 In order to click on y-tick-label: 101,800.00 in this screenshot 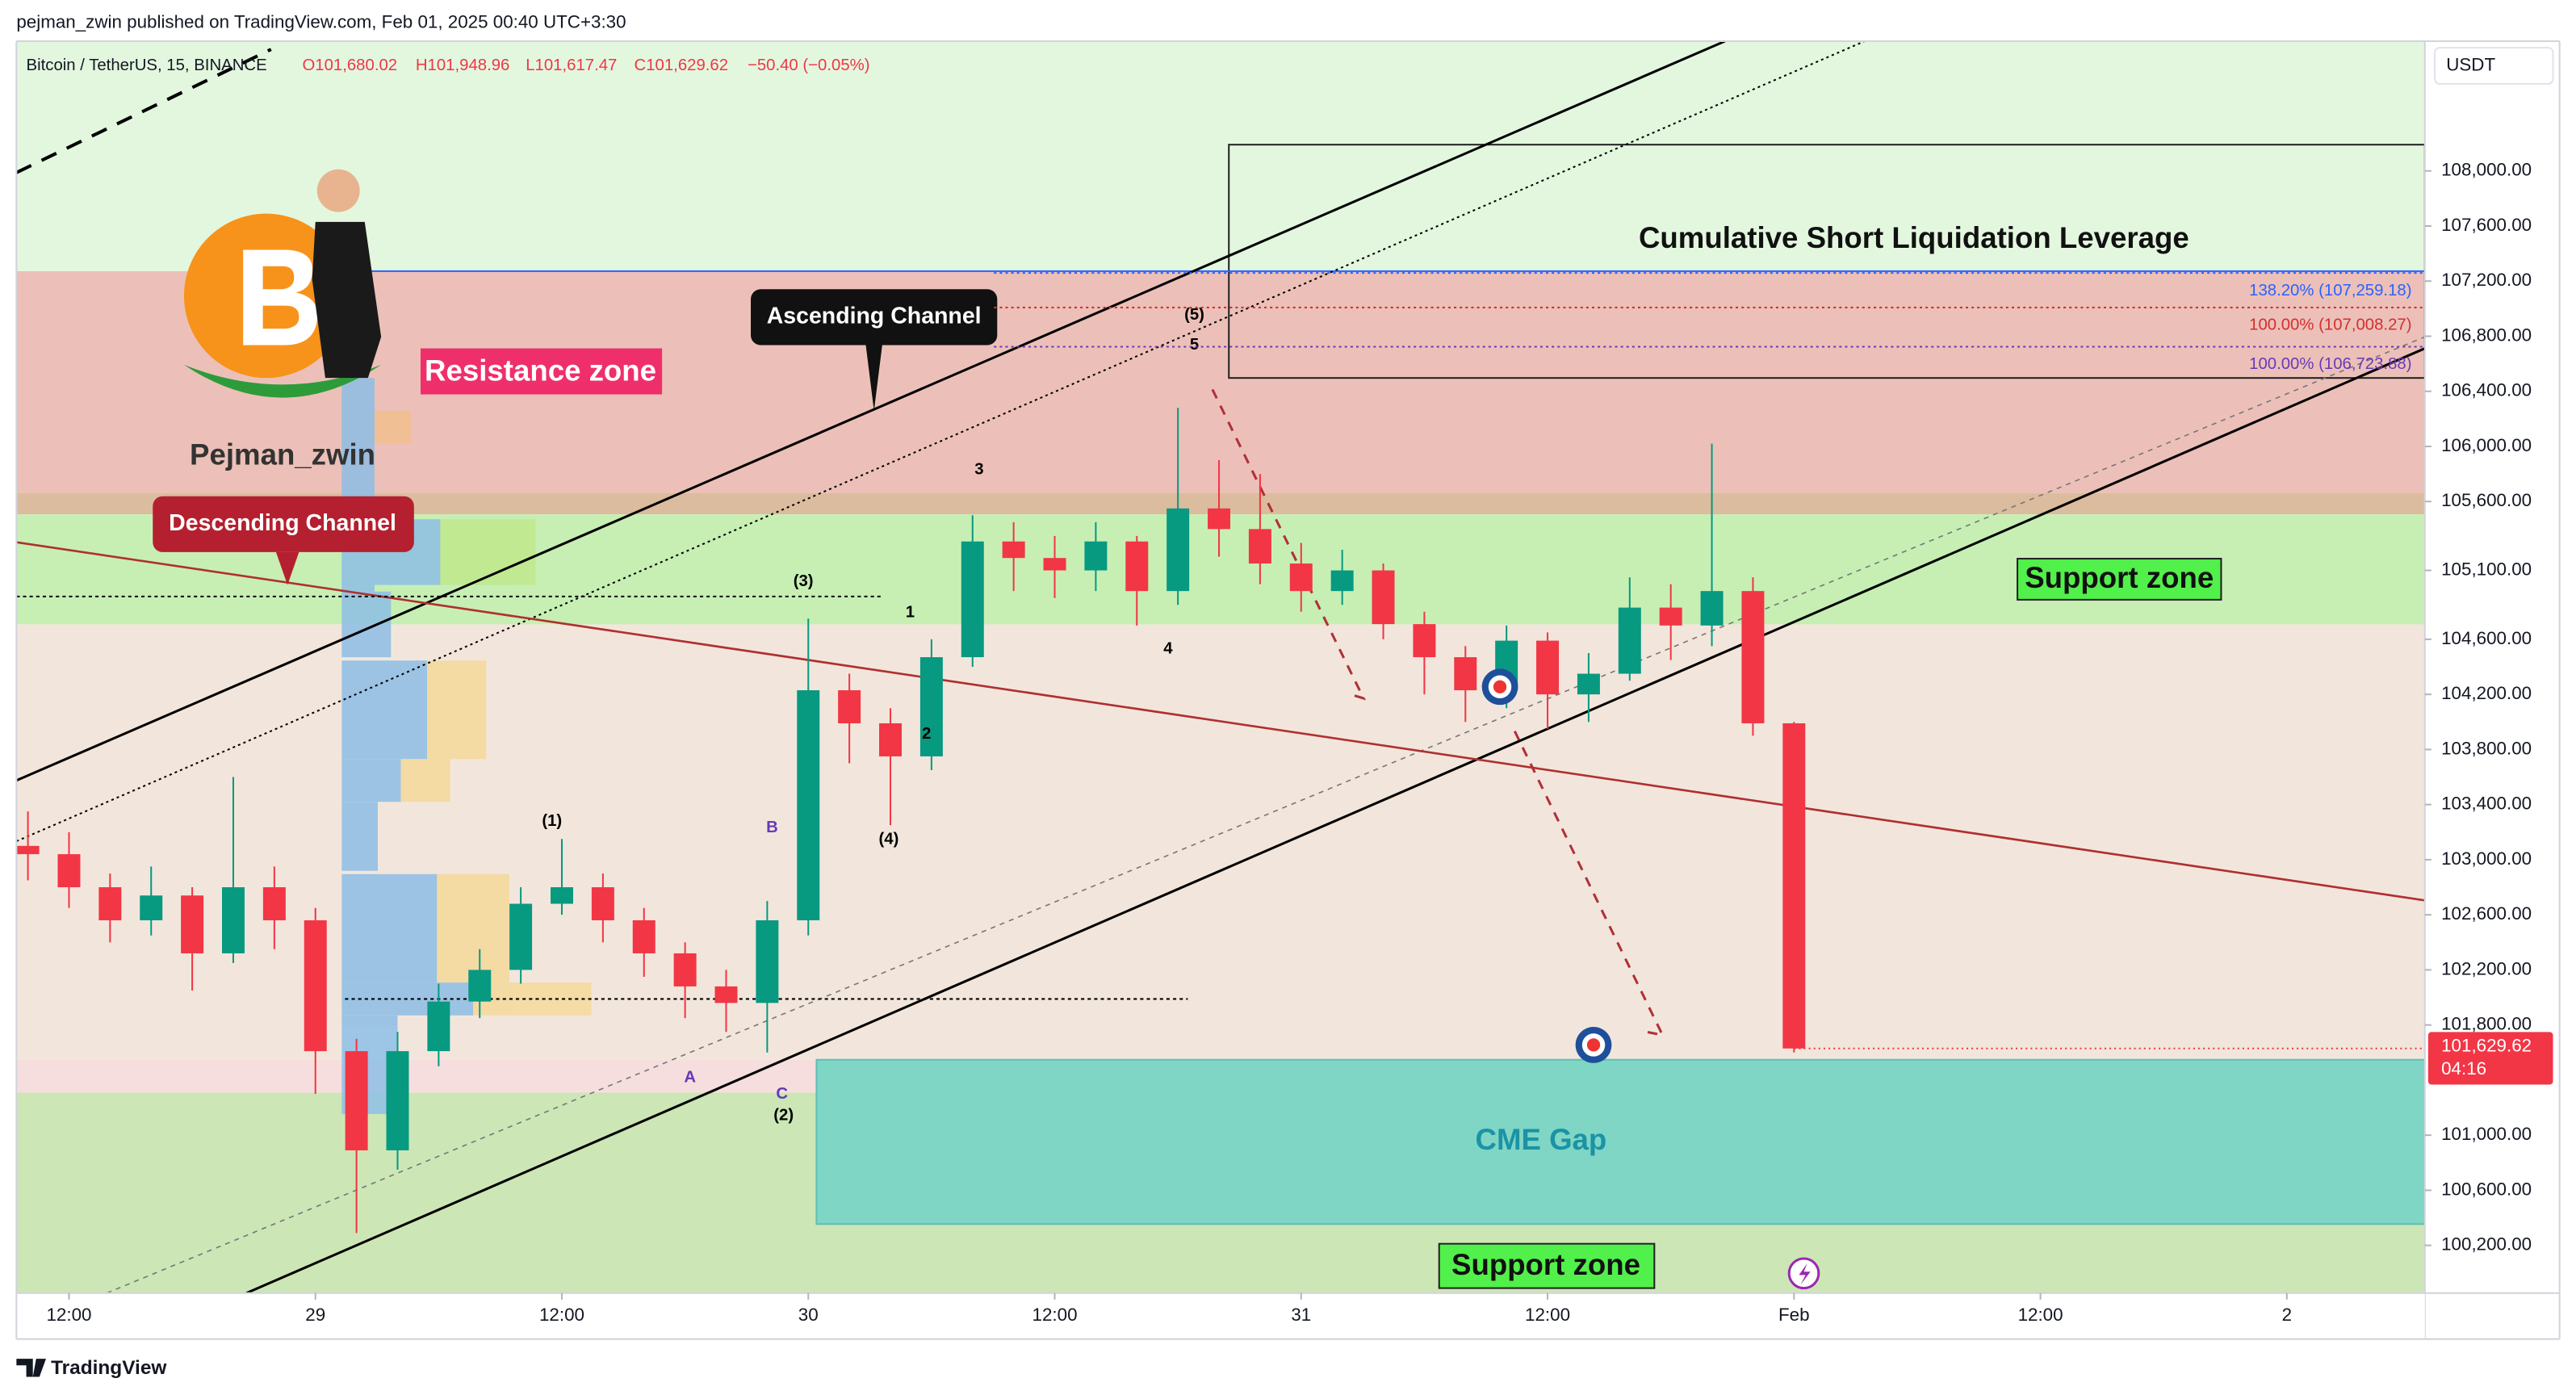, I will do `click(2486, 1024)`.